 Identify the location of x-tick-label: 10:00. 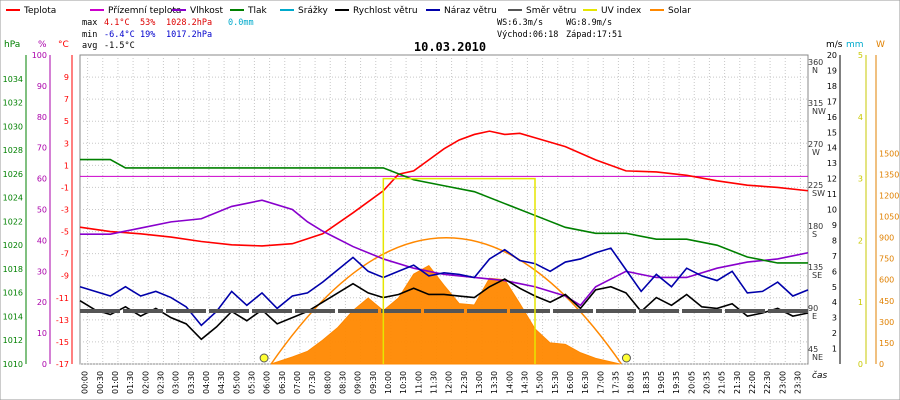
(388, 382).